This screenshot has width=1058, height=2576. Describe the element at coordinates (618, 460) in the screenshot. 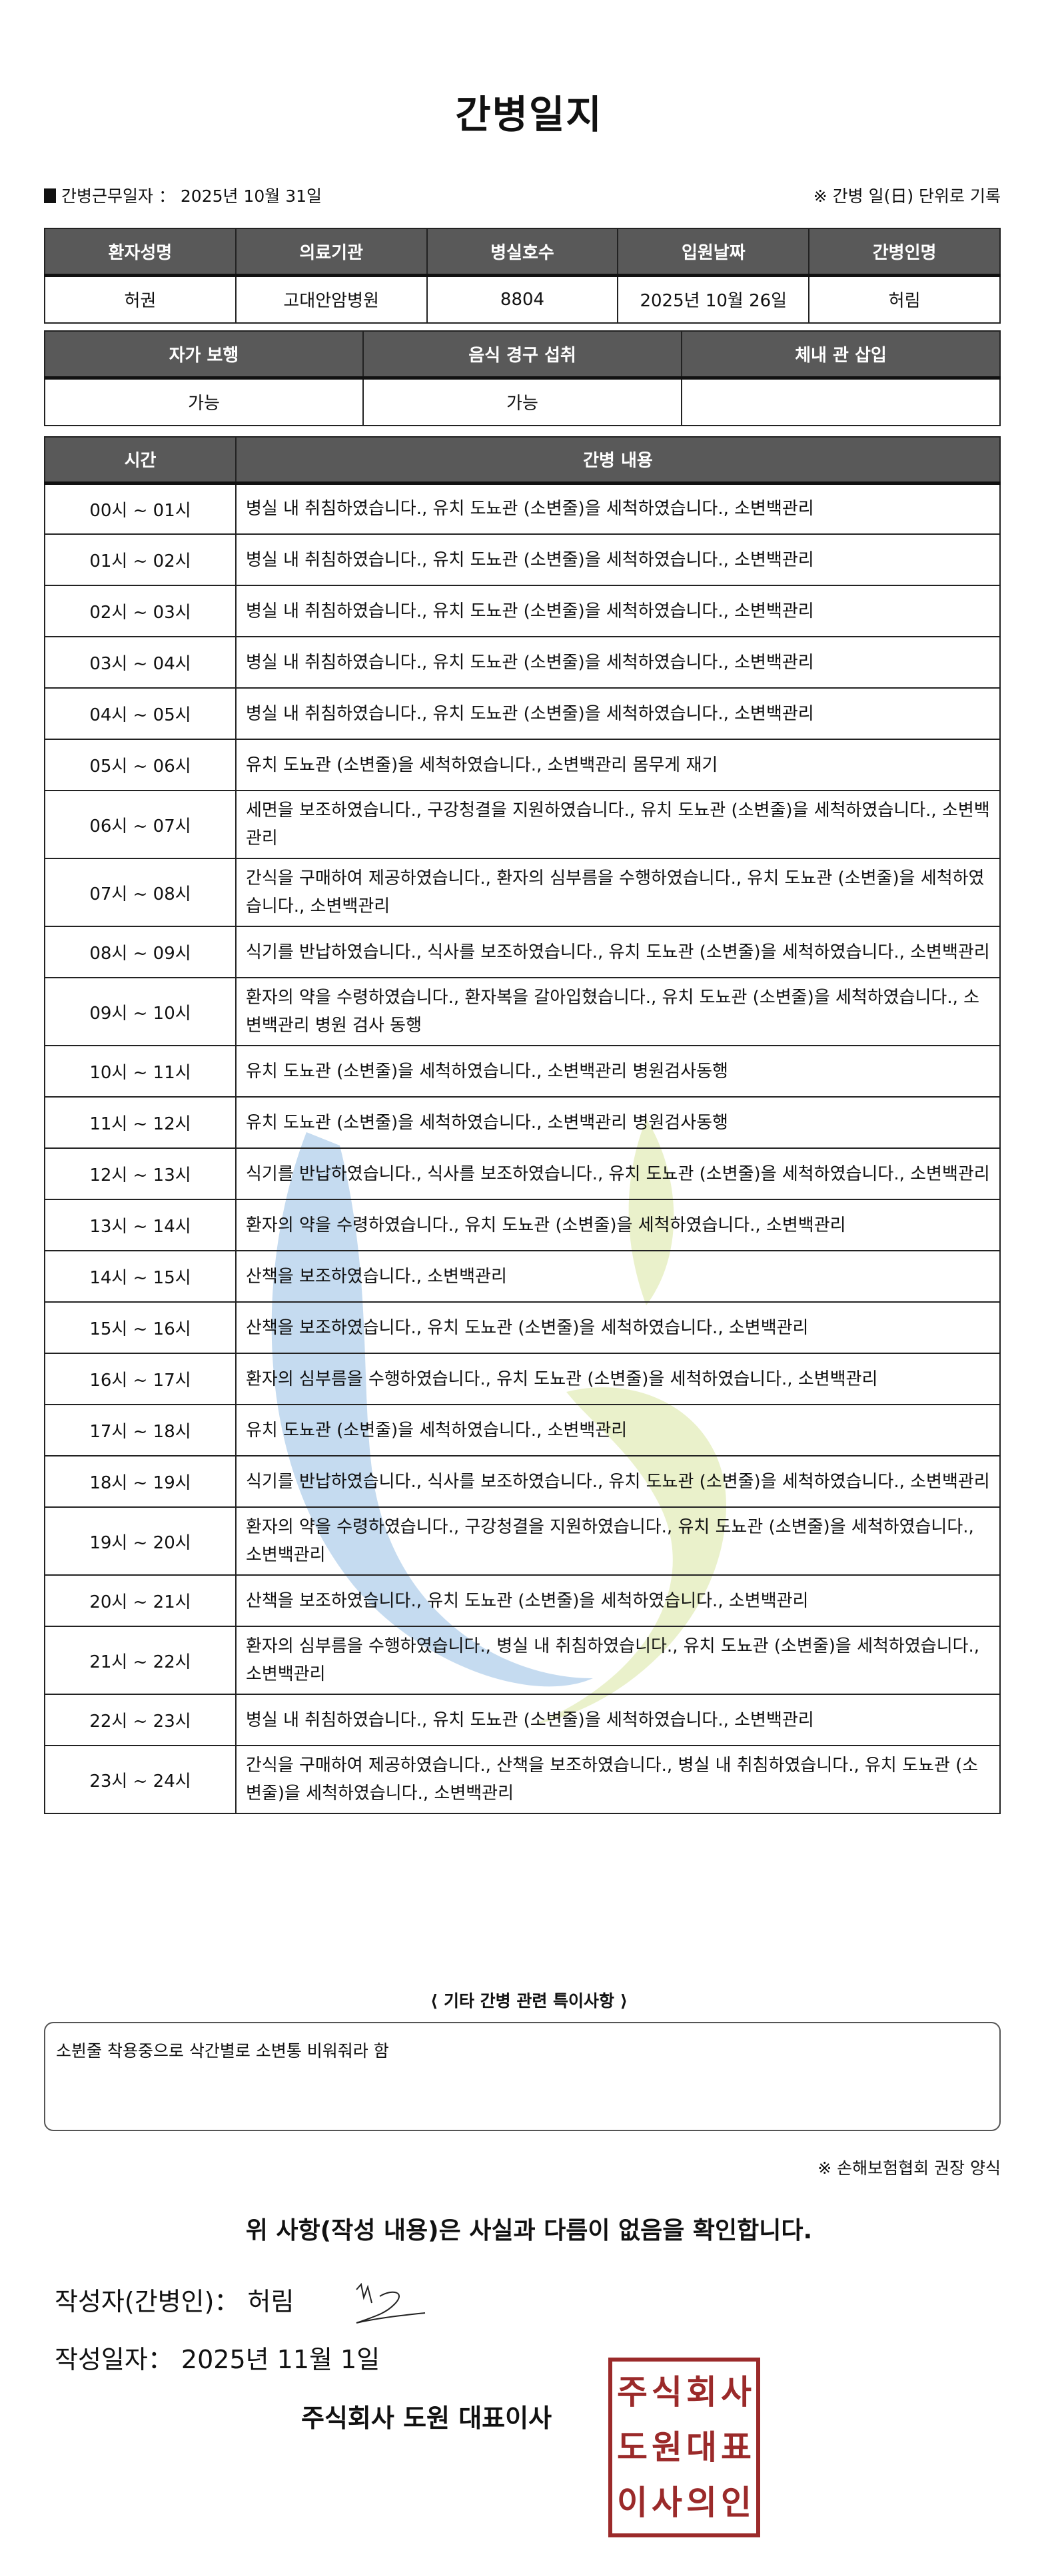

I see `header-care-content: 간병 내용` at that location.